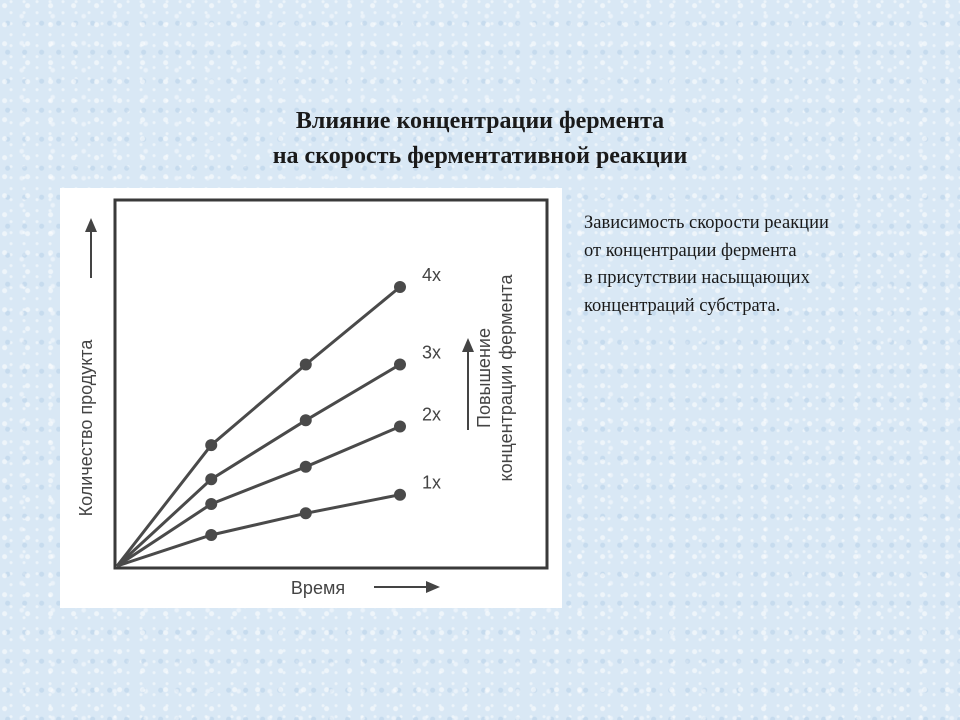 Image resolution: width=960 pixels, height=720 pixels. Describe the element at coordinates (365, 588) in the screenshot. I see `x-axis-label-group: Время` at that location.